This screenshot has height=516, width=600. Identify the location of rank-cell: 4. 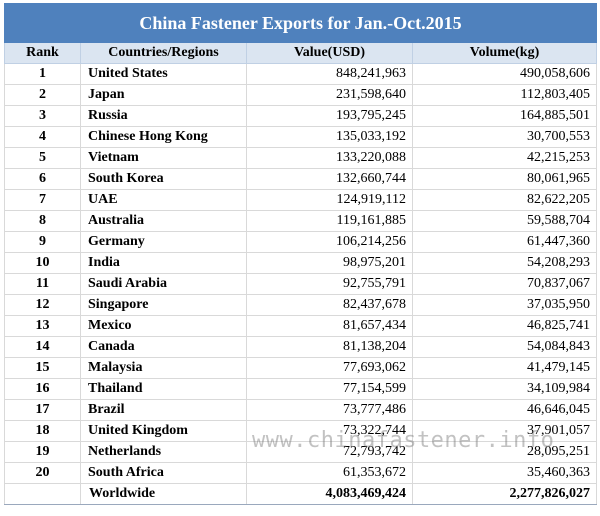
(42, 137).